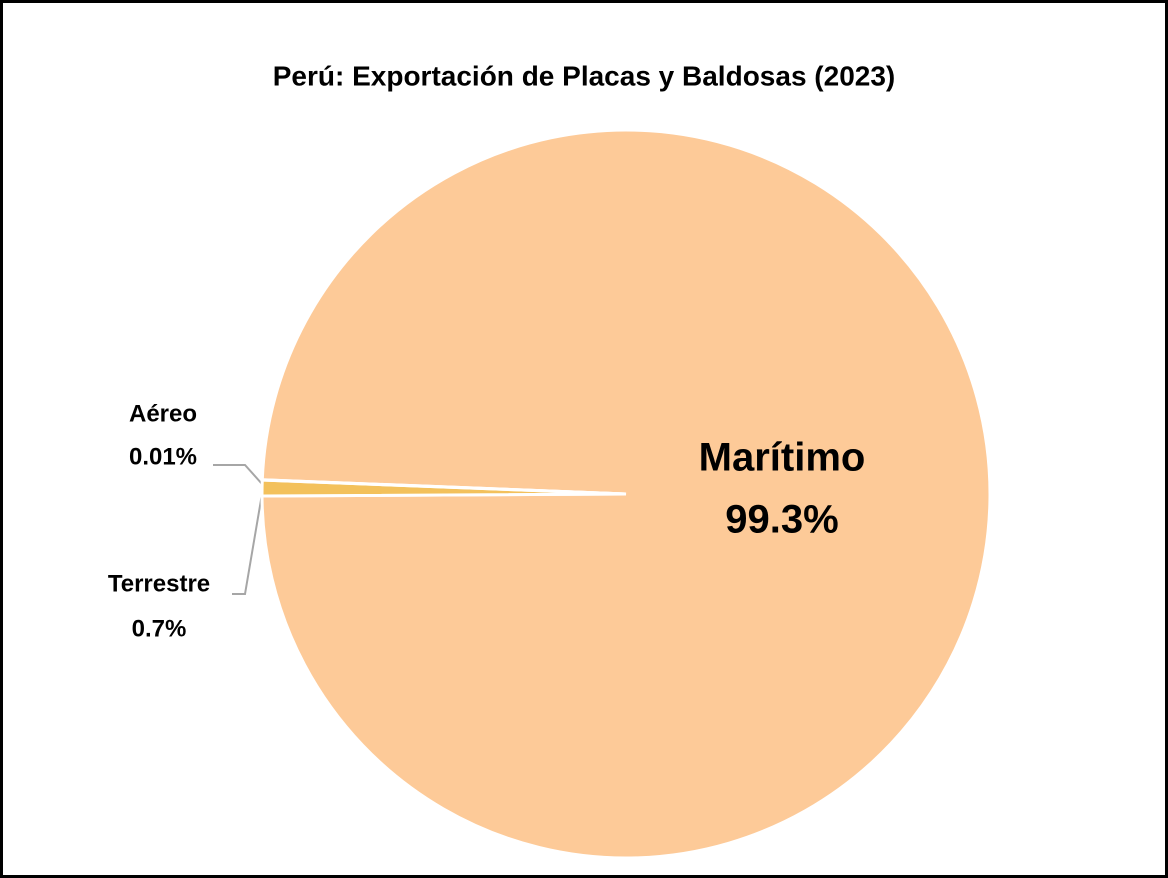 The image size is (1168, 878). Describe the element at coordinates (163, 413) in the screenshot. I see `slice-label: Aéreo` at that location.